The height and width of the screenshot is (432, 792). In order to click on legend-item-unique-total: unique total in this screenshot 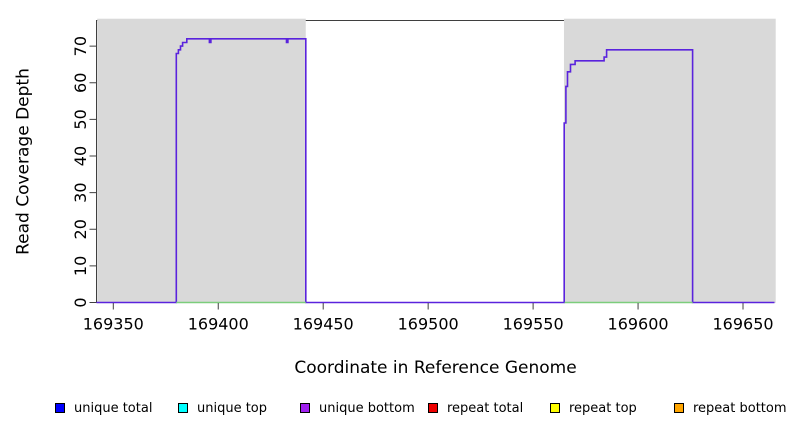, I will do `click(103, 408)`.